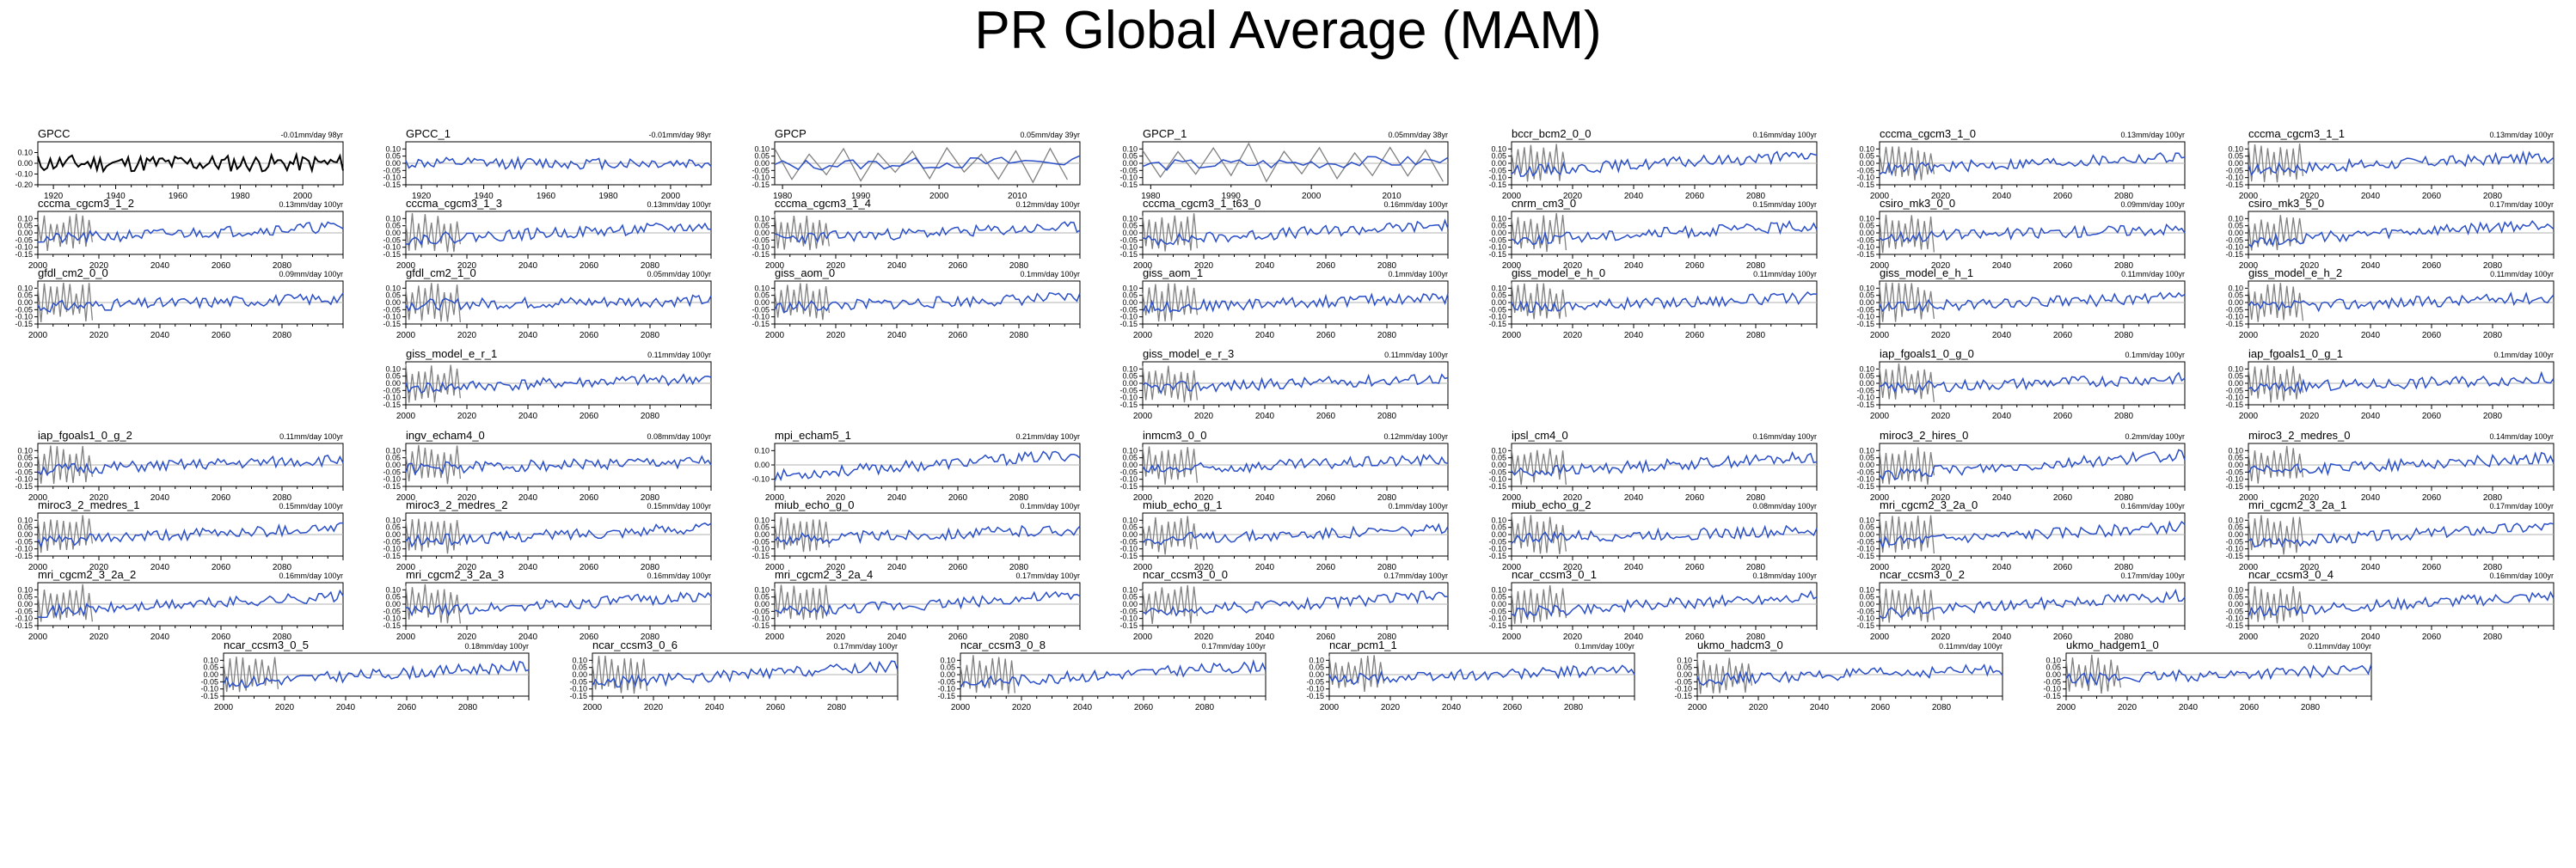 The image size is (2576, 868). What do you see at coordinates (1003, 645) in the screenshot?
I see `panel-title: ncar_ccsm3_0_8` at bounding box center [1003, 645].